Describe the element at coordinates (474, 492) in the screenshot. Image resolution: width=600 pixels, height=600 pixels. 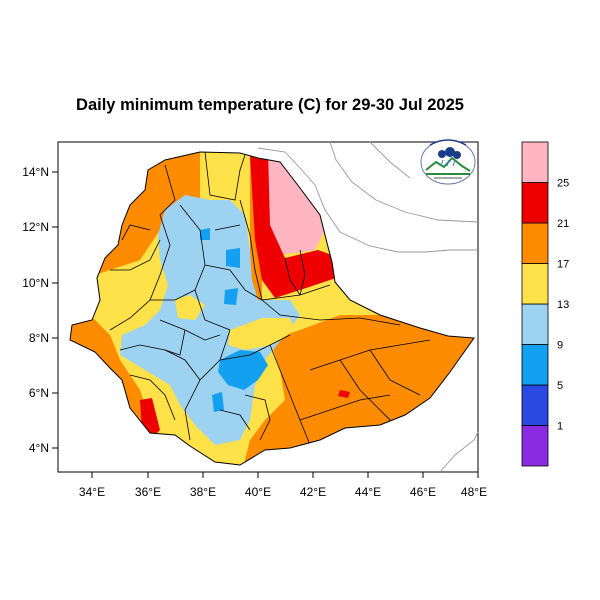
I see `x-tick-label: 48°E` at that location.